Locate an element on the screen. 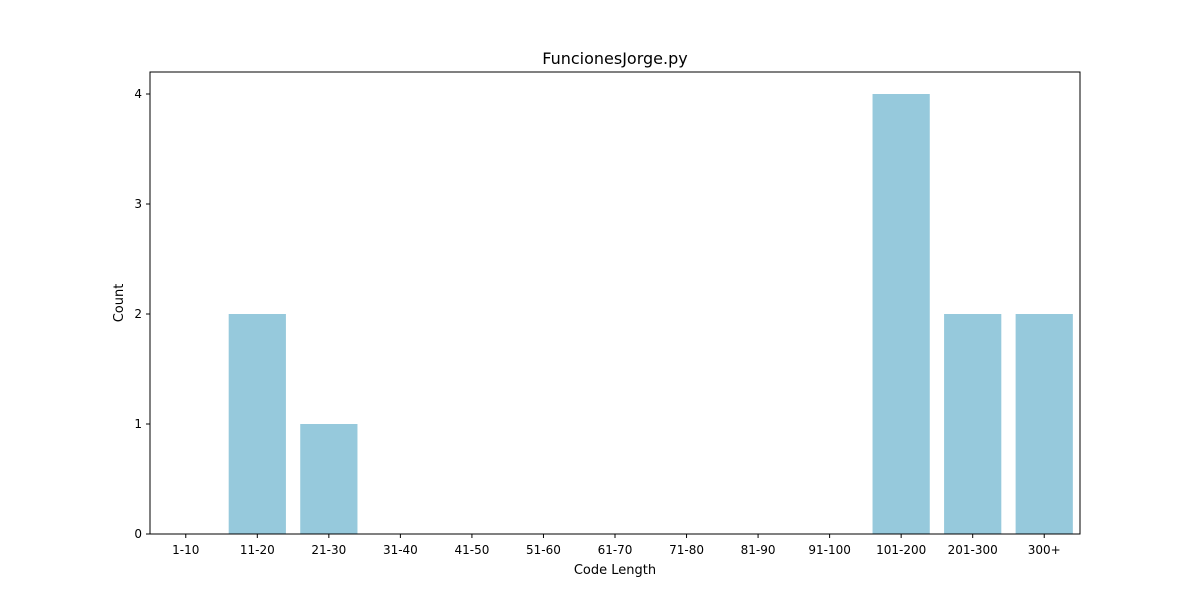  x-tick-label: 41-50 is located at coordinates (471, 550).